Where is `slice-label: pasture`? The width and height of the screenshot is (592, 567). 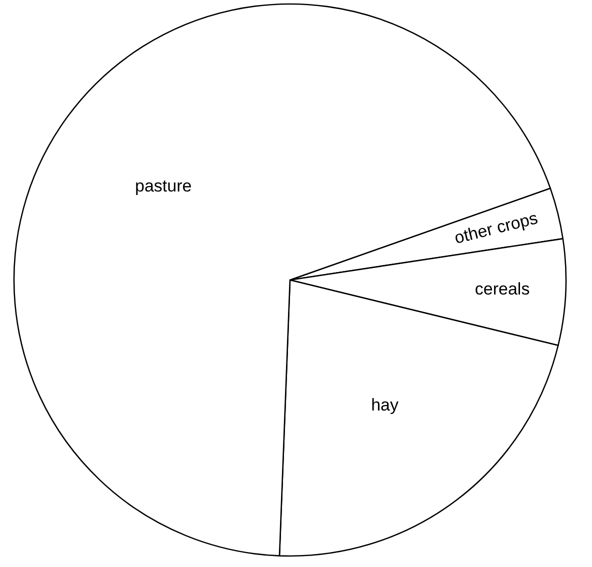 slice-label: pasture is located at coordinates (163, 186).